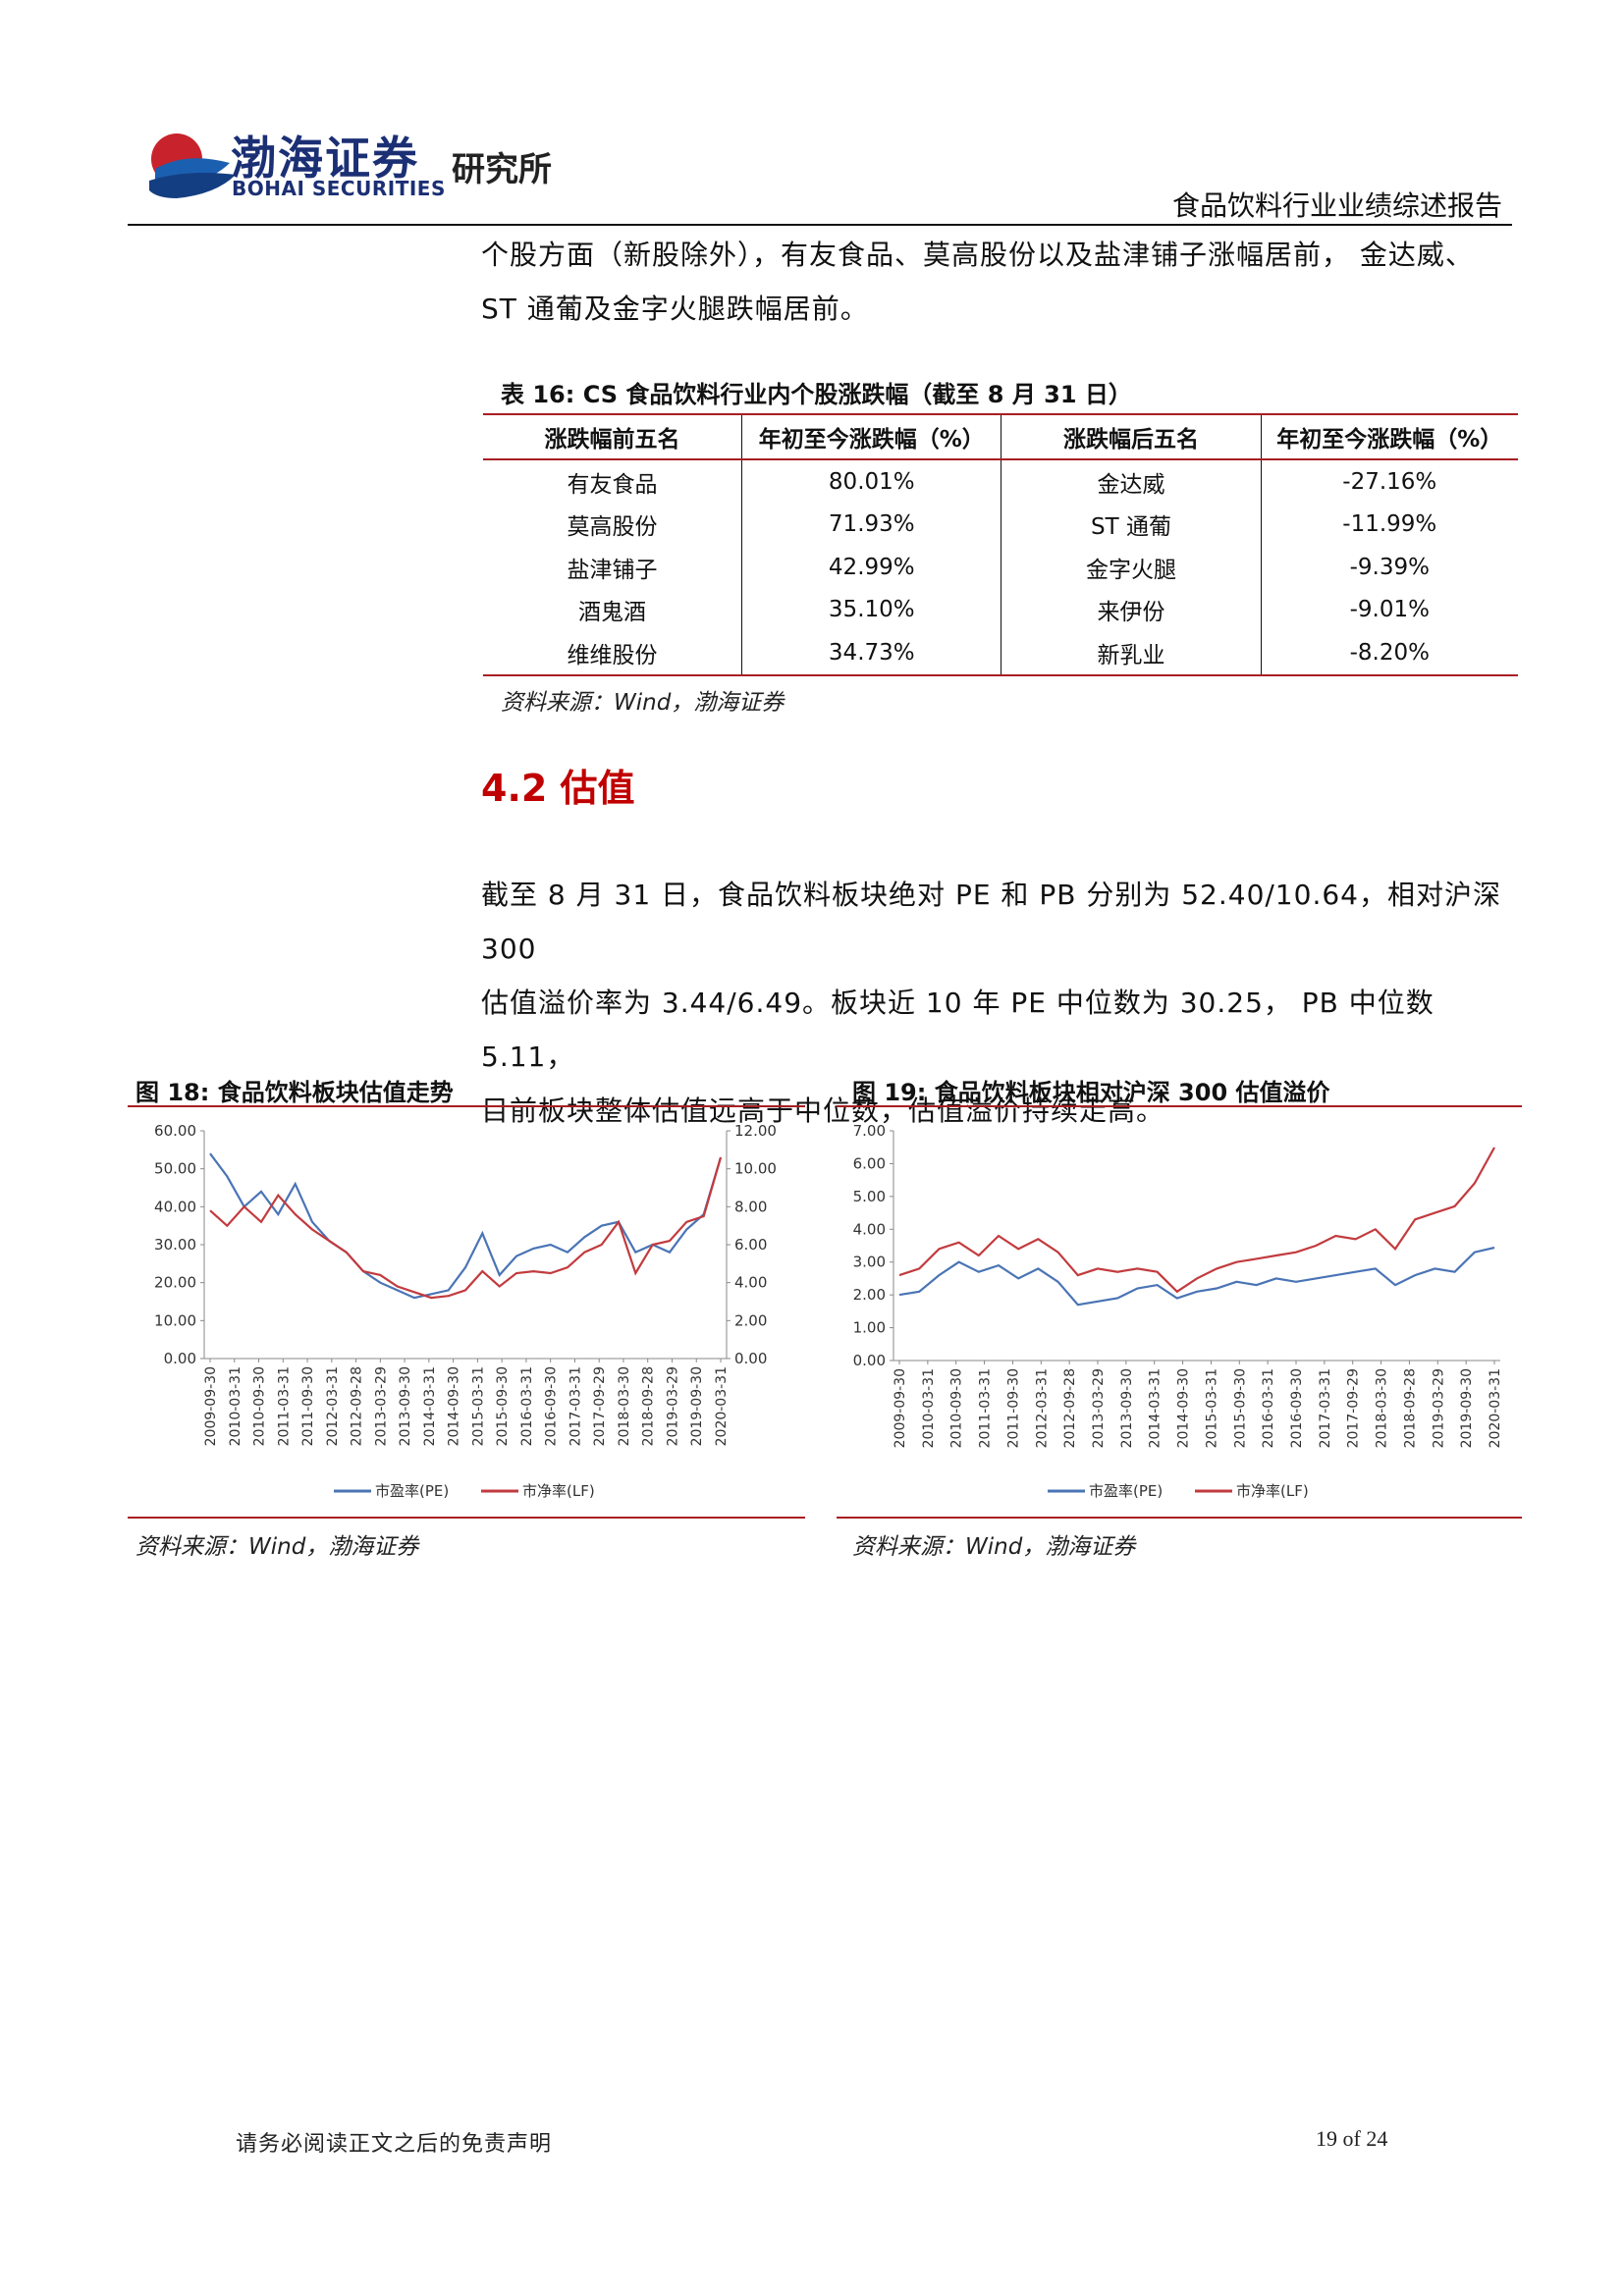  I want to click on table-cell: 维维股份, so click(613, 653).